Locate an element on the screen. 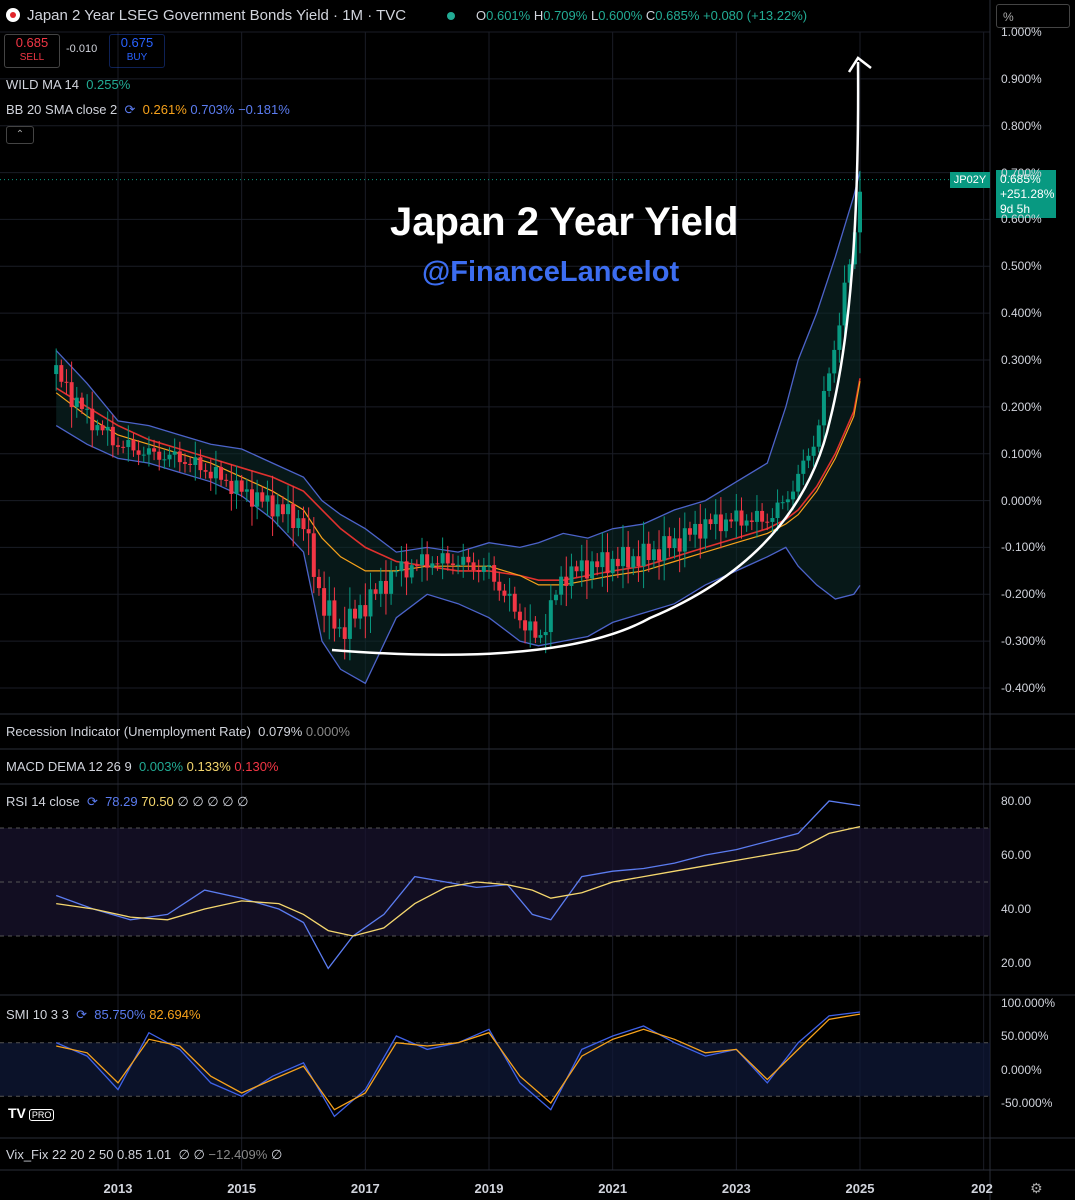  x-tick-label: 2025 is located at coordinates (860, 1188).